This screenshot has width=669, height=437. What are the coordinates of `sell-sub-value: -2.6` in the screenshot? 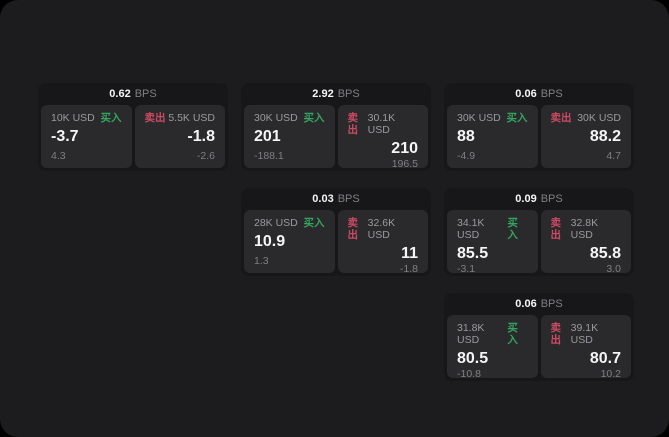 It's located at (205, 156).